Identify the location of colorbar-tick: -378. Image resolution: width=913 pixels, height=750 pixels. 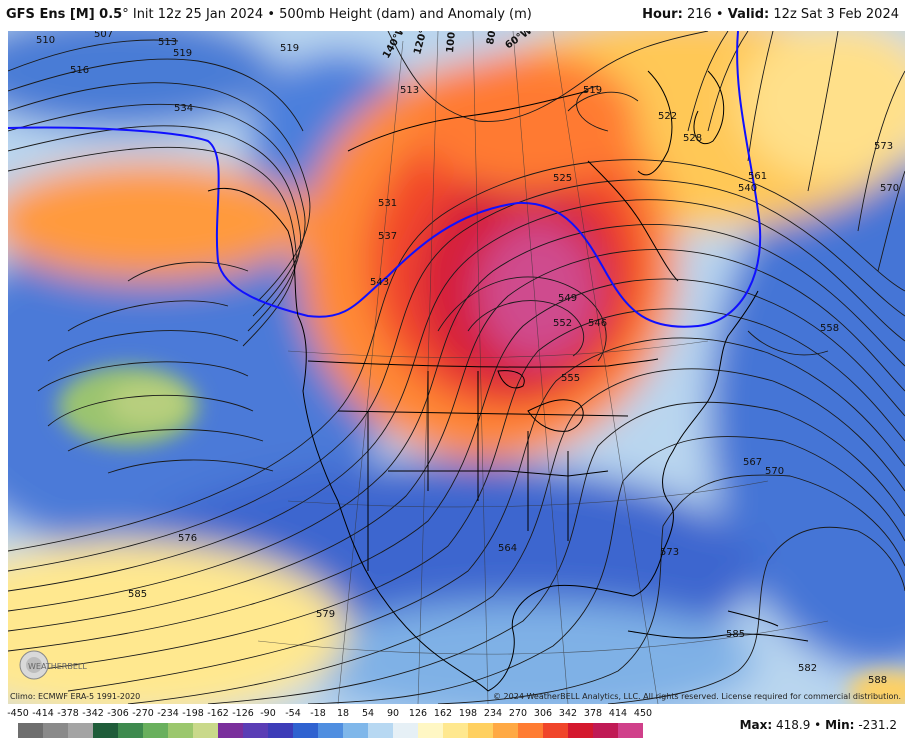
(68, 713).